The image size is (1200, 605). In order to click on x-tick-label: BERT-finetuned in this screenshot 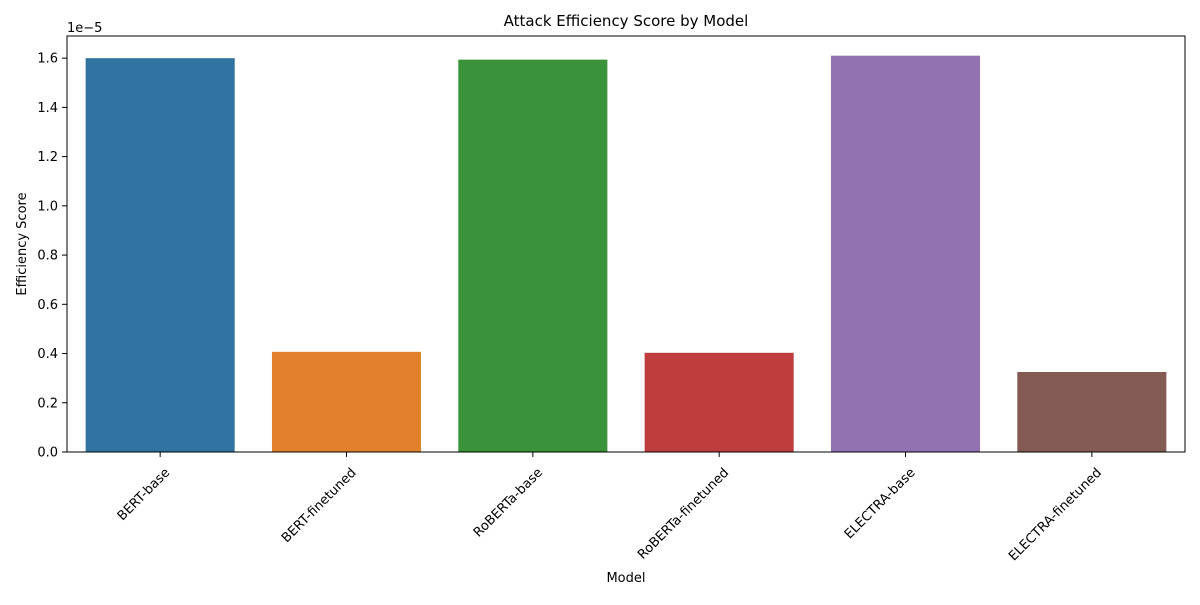, I will do `click(319, 505)`.